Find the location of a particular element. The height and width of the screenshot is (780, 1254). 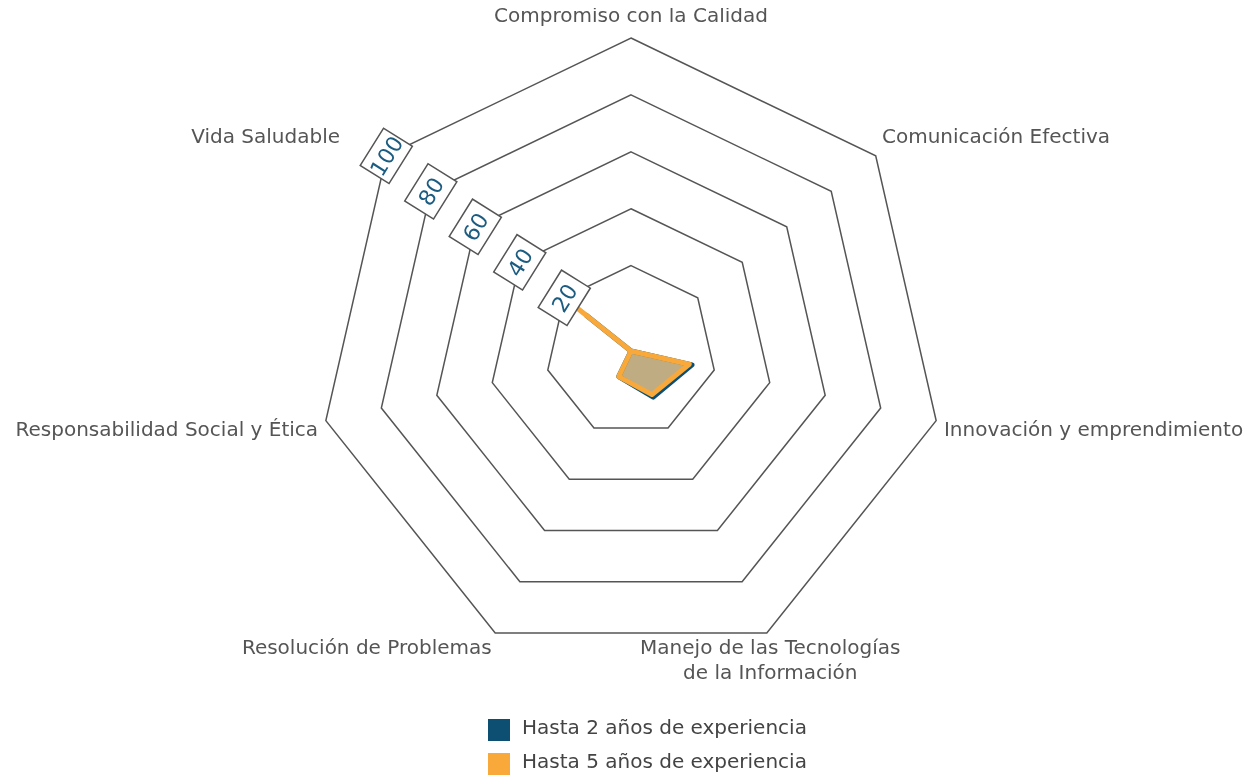

y-tick-label: 60 is located at coordinates (475, 227).